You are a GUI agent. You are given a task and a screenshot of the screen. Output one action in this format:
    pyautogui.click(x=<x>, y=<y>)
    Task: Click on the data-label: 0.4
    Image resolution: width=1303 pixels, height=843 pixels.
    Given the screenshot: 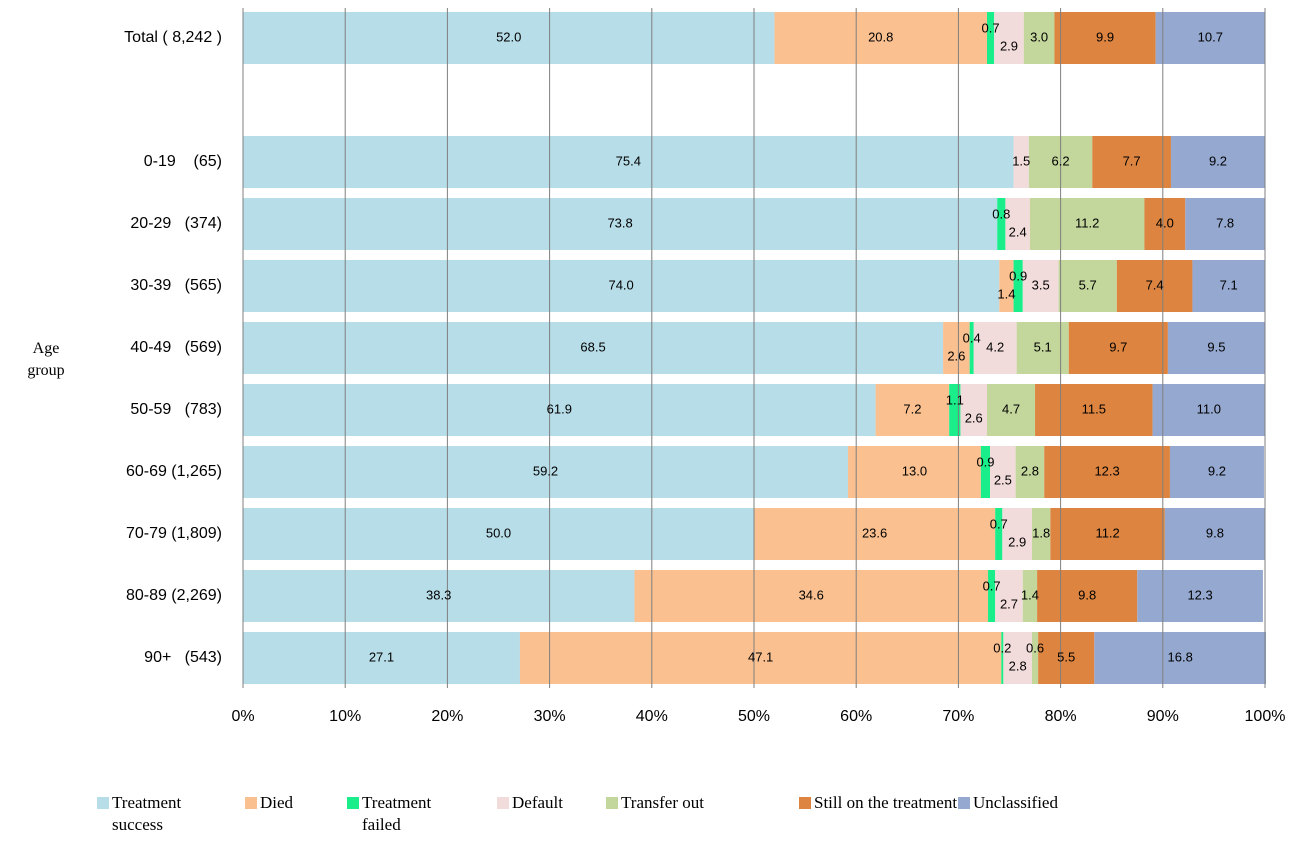 What is the action you would take?
    pyautogui.click(x=972, y=337)
    